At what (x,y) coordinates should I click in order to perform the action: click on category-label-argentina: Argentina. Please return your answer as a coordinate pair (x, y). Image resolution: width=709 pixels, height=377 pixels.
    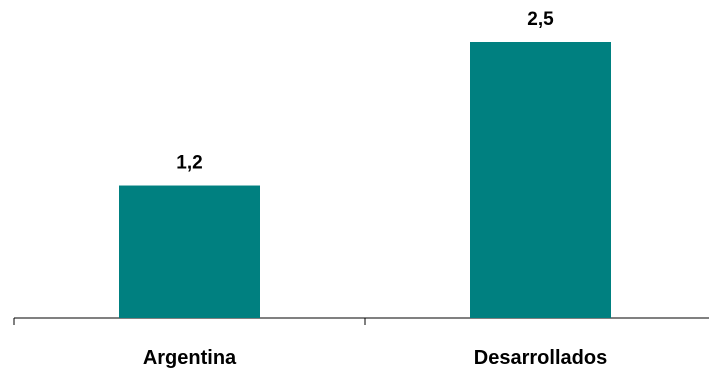
    Looking at the image, I should click on (190, 358).